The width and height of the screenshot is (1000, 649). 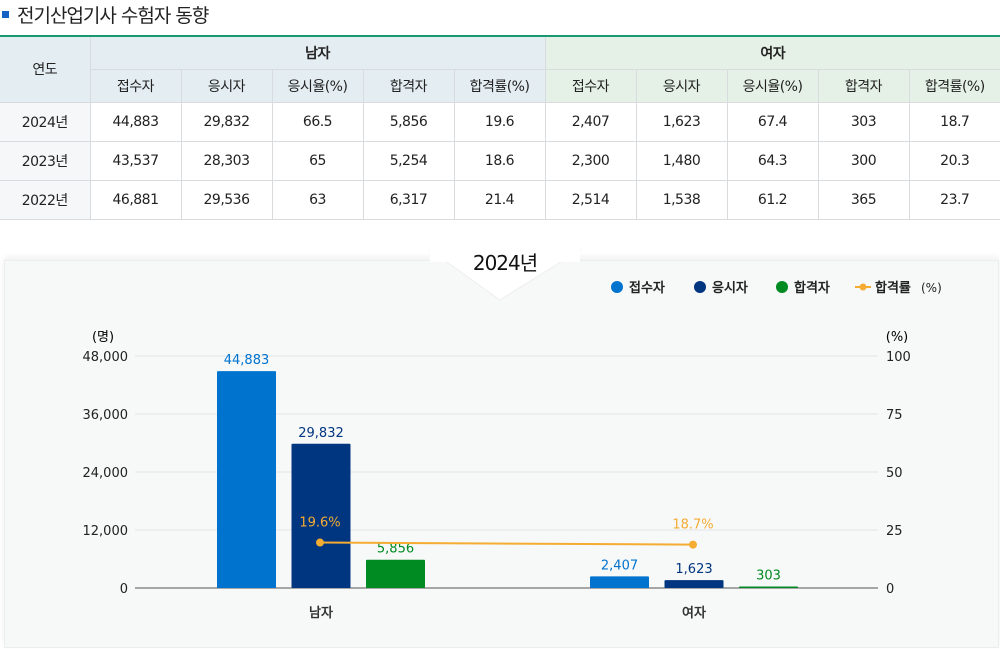 What do you see at coordinates (106, 357) in the screenshot?
I see `y-left-tick-label: 48,000` at bounding box center [106, 357].